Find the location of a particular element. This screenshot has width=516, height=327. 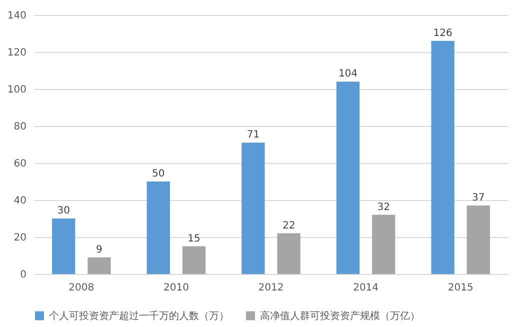

y-tick-label: 20 is located at coordinates (20, 238).